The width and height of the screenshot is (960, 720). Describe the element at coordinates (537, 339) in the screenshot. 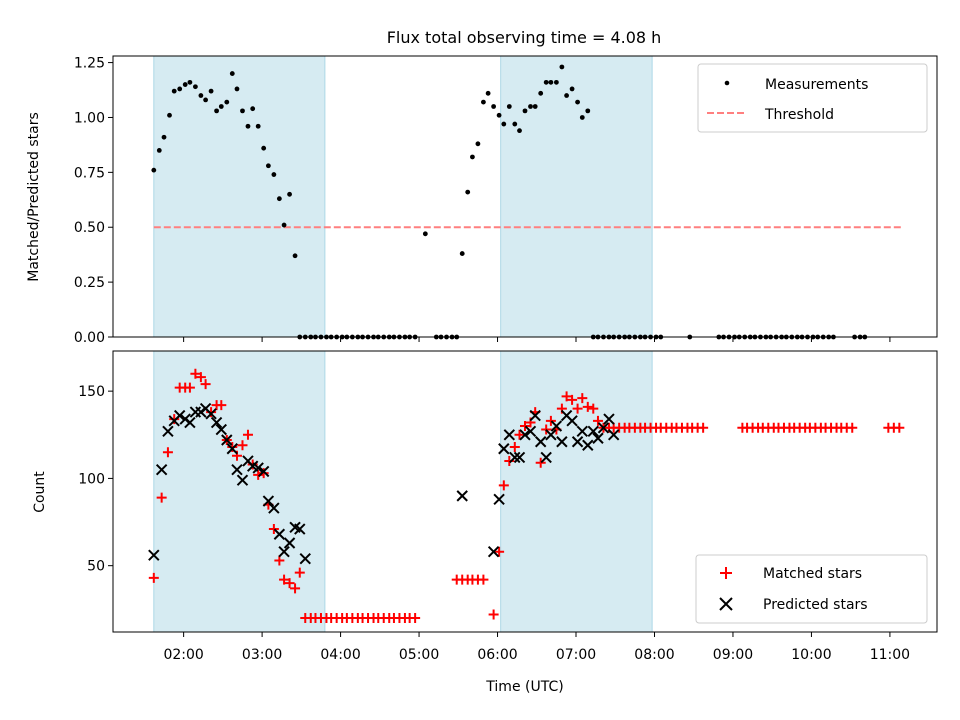

I see `top-panel-x-ticks` at that location.